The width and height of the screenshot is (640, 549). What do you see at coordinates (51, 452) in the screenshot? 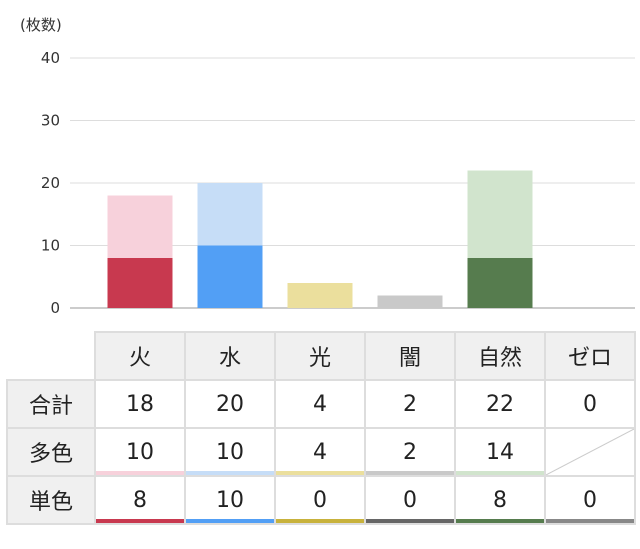
I see `row-header: 多色` at bounding box center [51, 452].